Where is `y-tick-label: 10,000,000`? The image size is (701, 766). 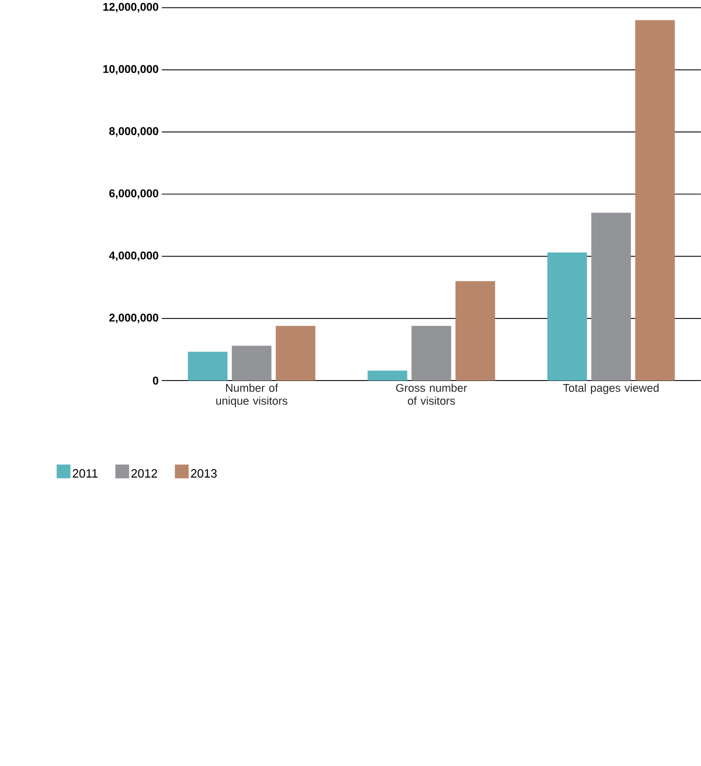
y-tick-label: 10,000,000 is located at coordinates (130, 70).